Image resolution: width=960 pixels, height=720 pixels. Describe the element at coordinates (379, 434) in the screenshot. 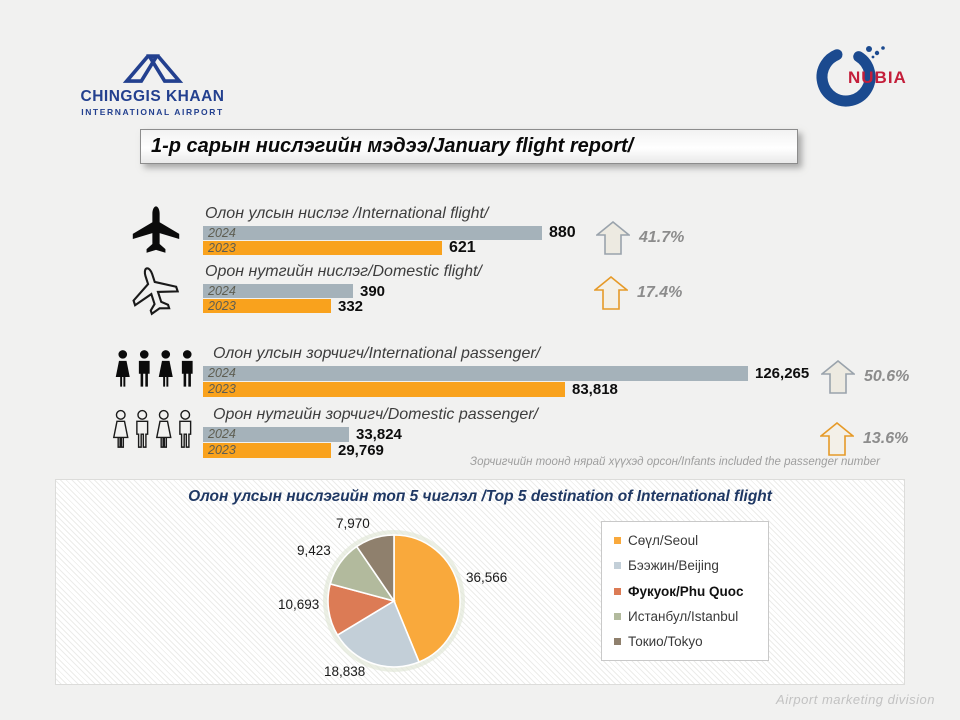

I see `bar-value: 33,824` at that location.